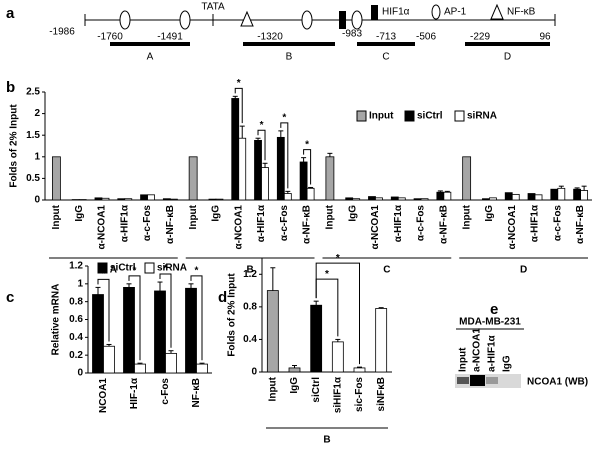  Describe the element at coordinates (213, 7) in the screenshot. I see `tata-label: TATA` at that location.